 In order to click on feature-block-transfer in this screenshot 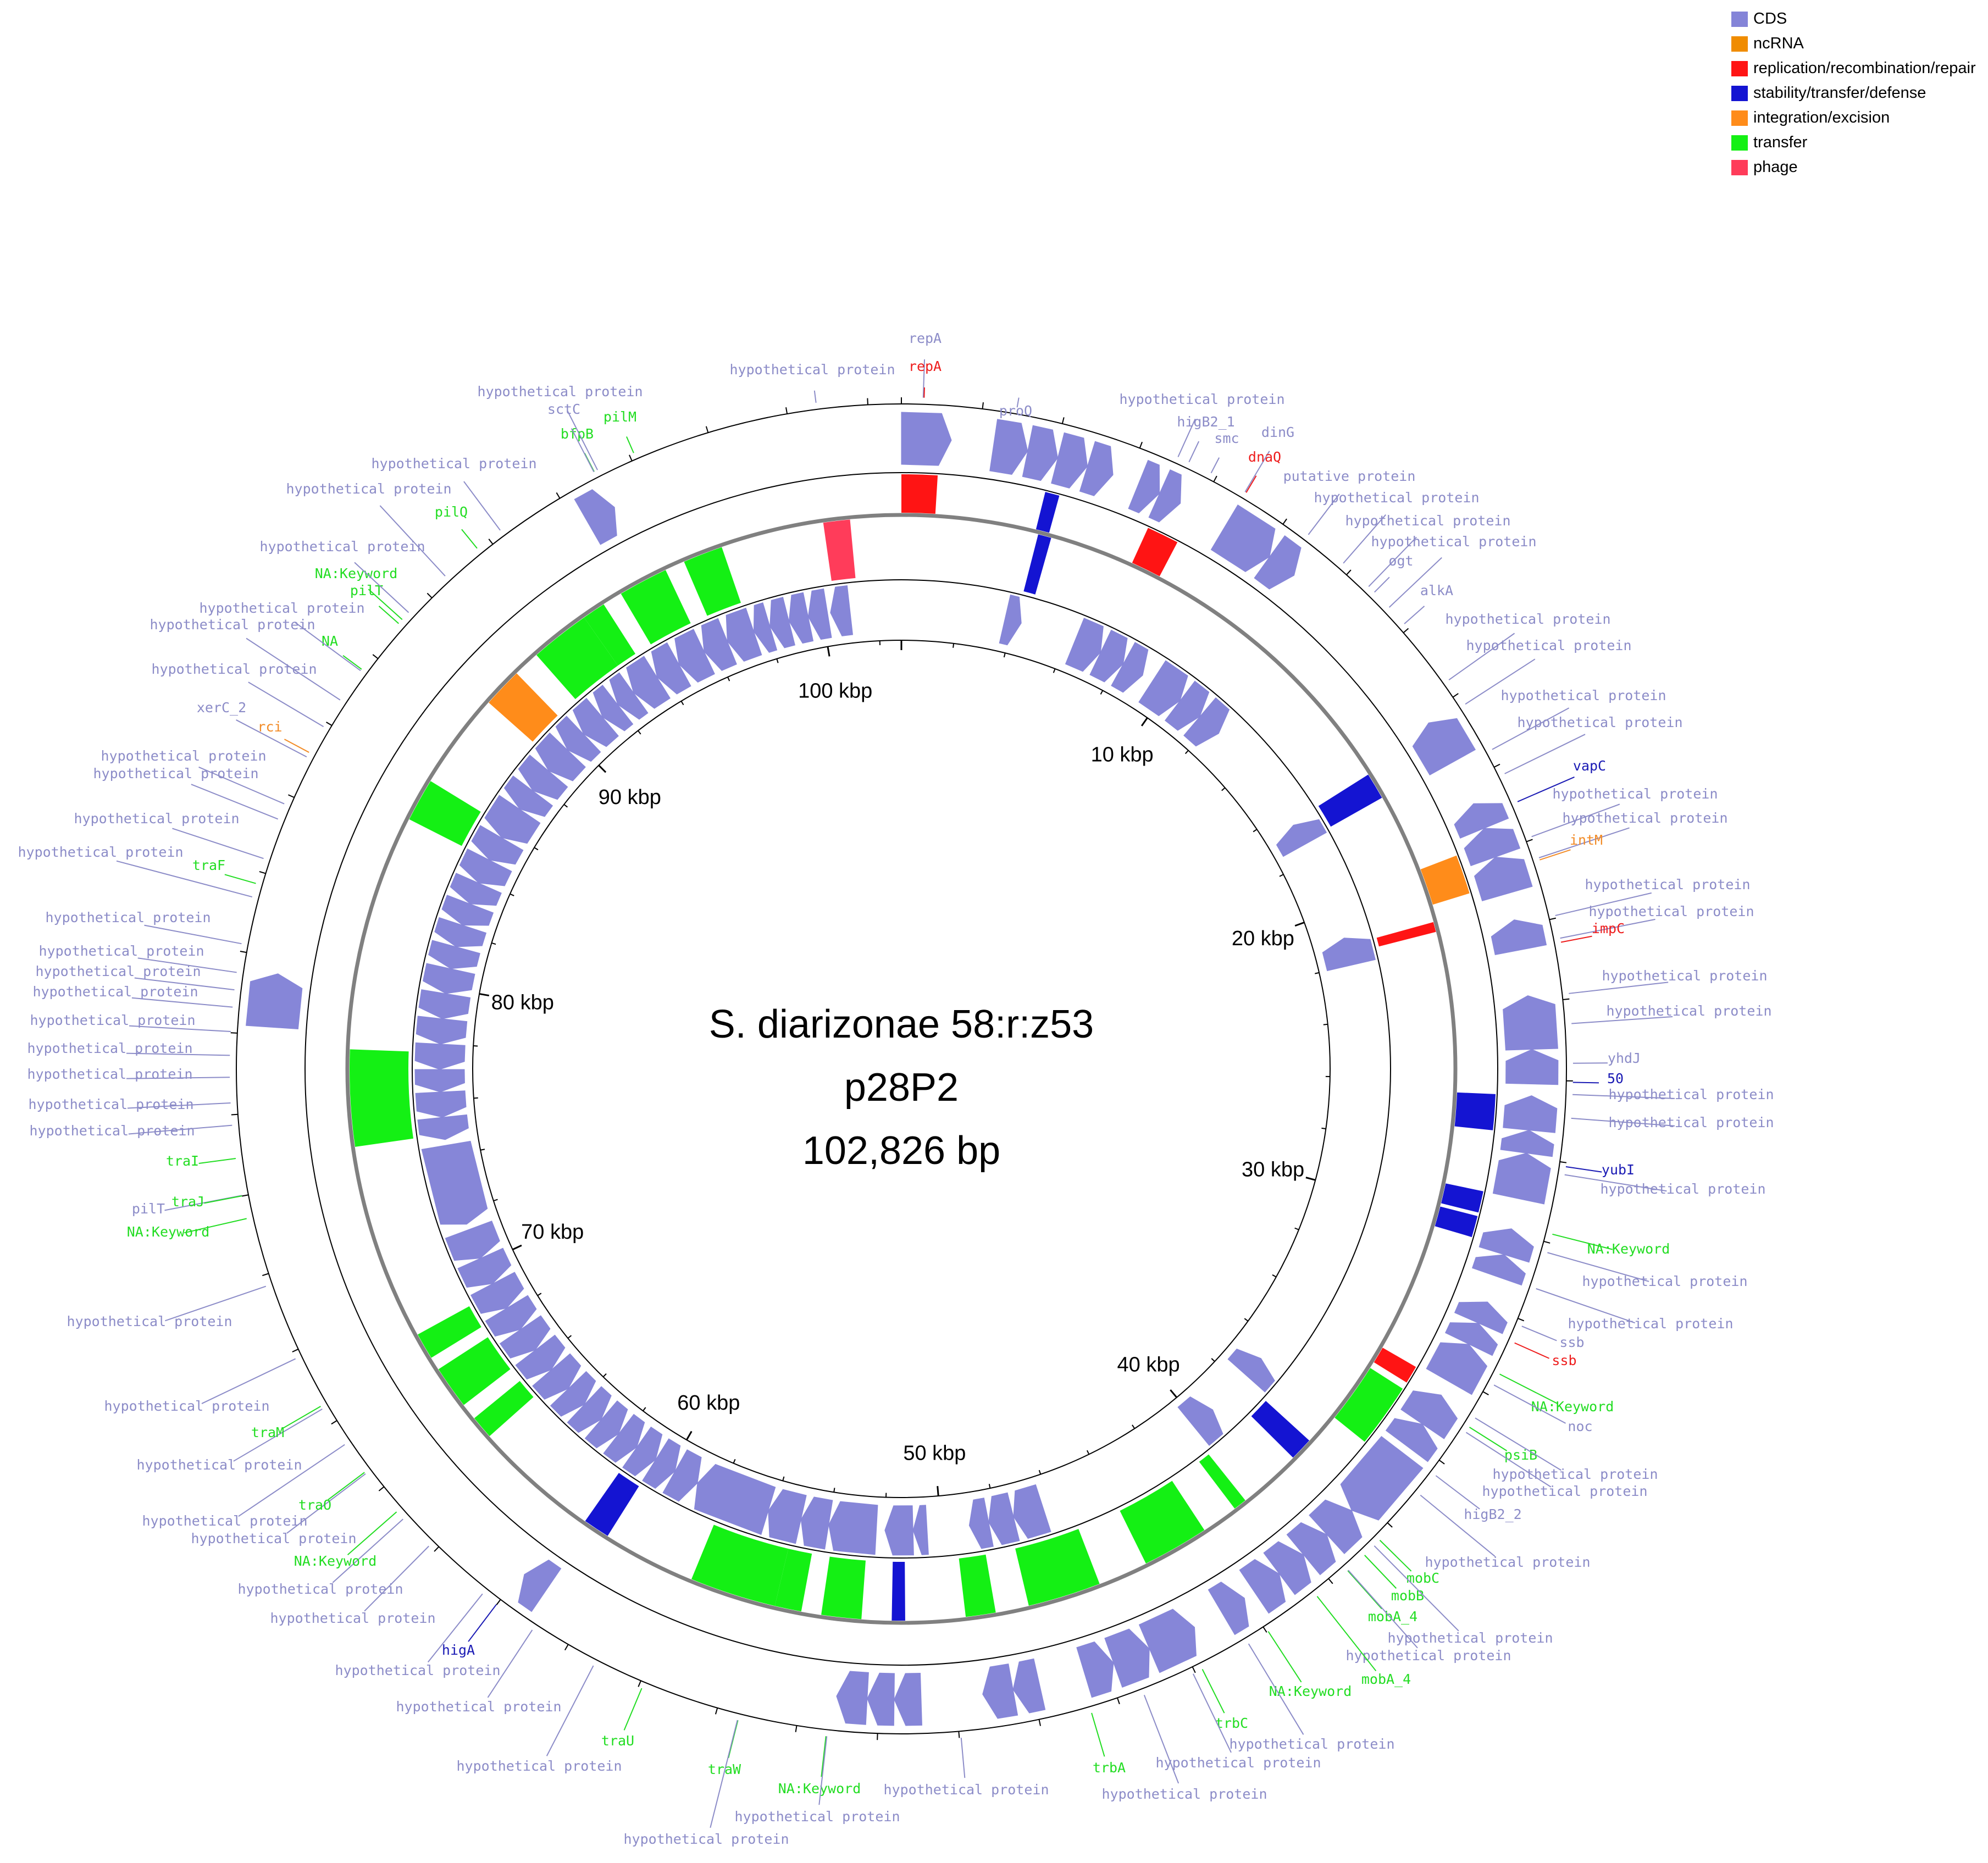, I will do `click(1162, 1523)`.